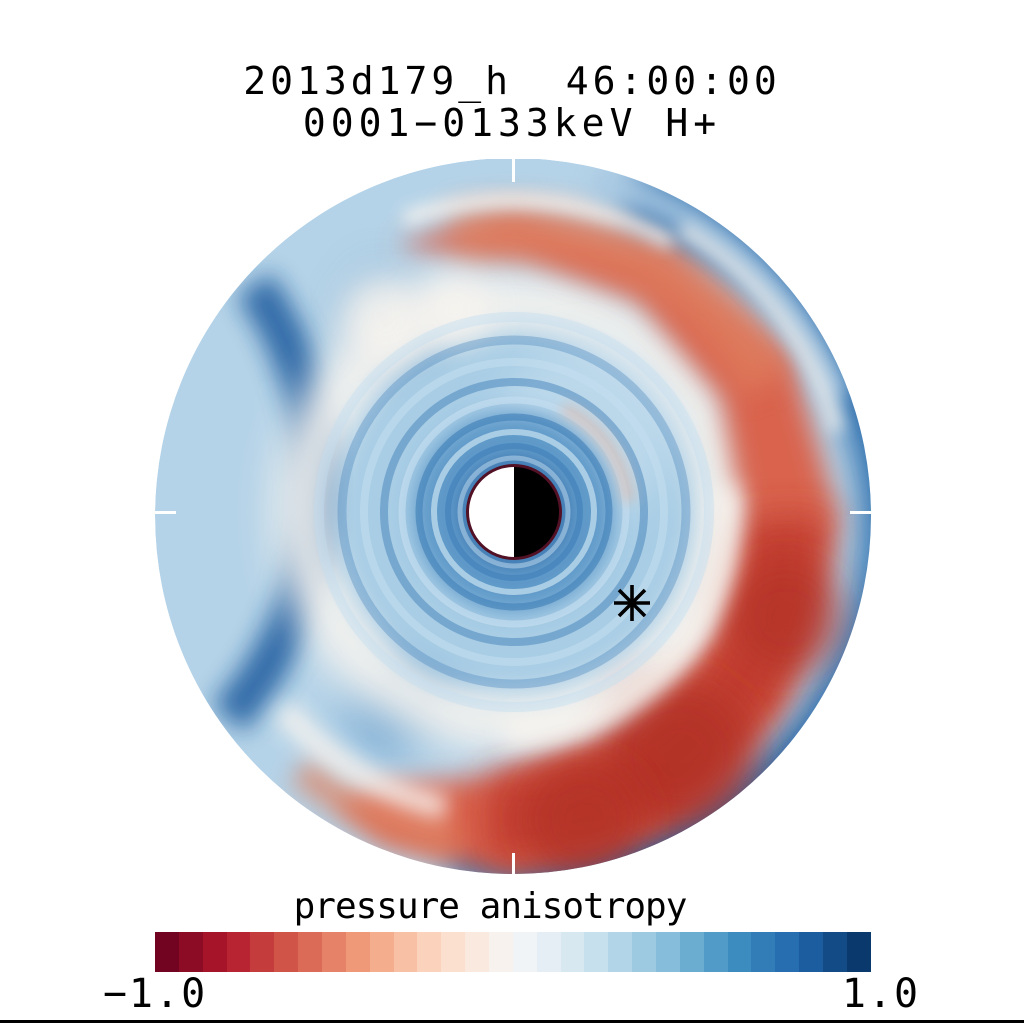 Image resolution: width=1024 pixels, height=1024 pixels. I want to click on region-blue-strip-topright, so click(719, 284).